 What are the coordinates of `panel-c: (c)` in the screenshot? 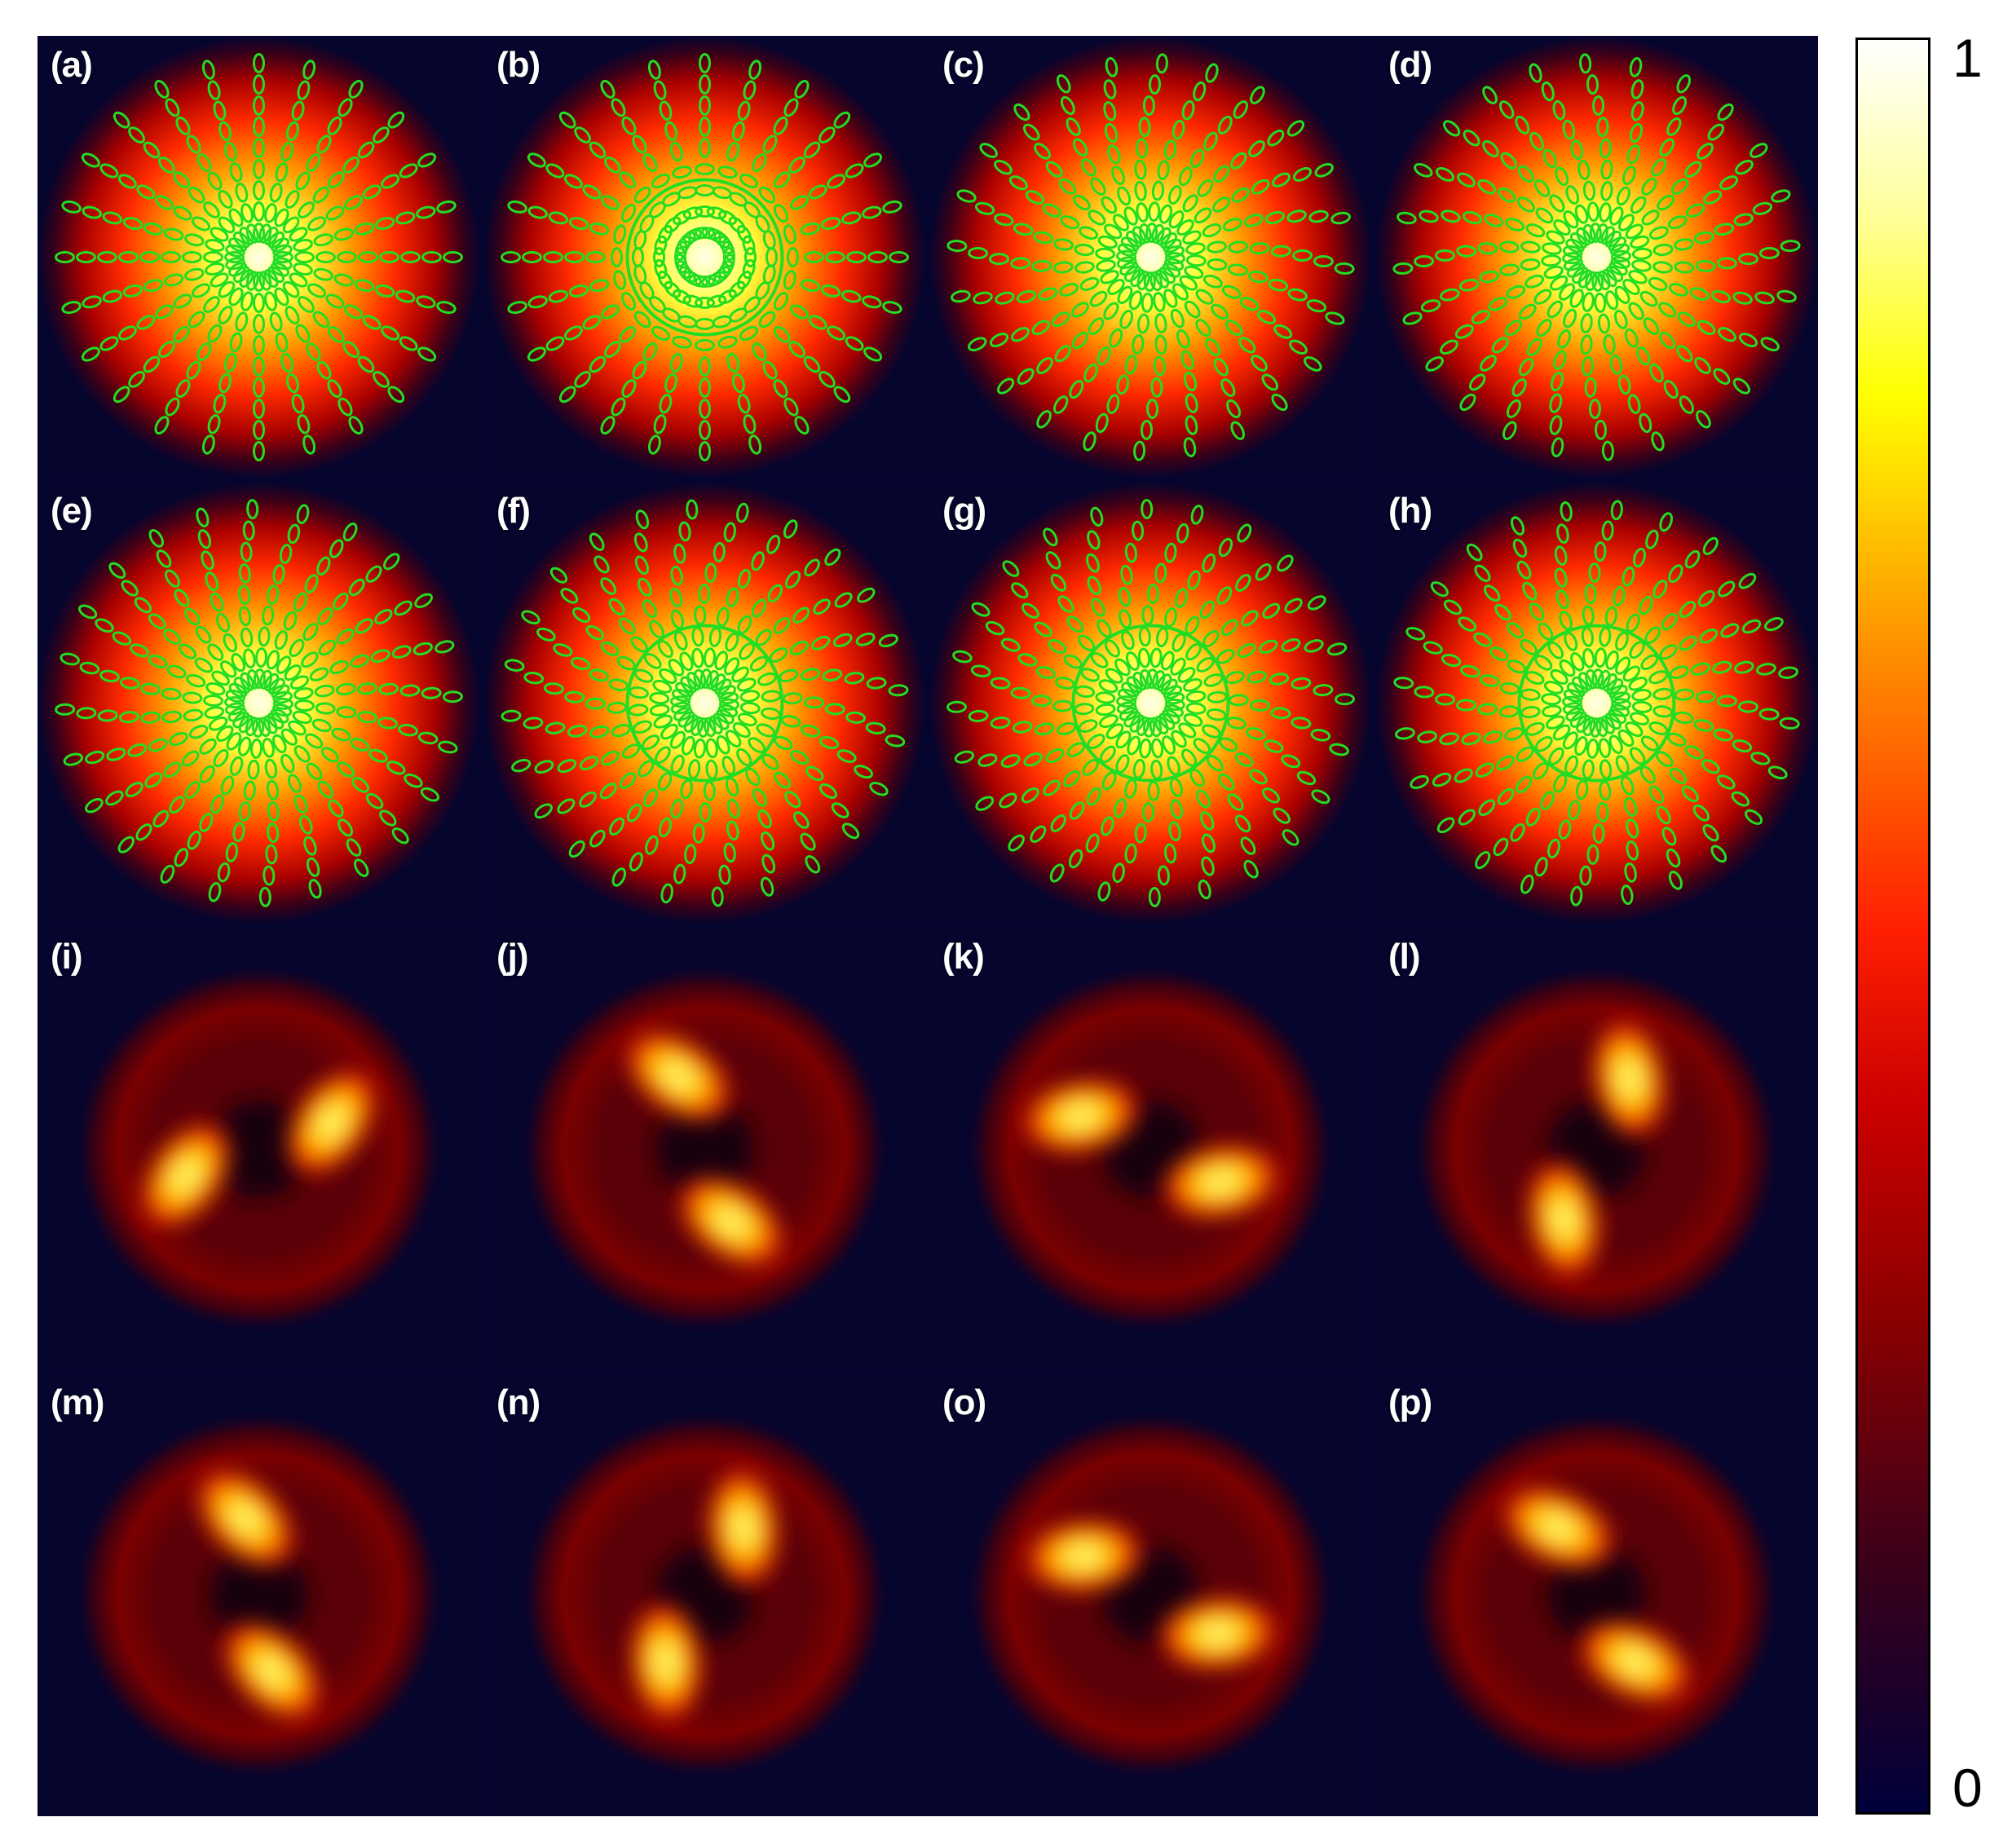 It's located at (1150, 257).